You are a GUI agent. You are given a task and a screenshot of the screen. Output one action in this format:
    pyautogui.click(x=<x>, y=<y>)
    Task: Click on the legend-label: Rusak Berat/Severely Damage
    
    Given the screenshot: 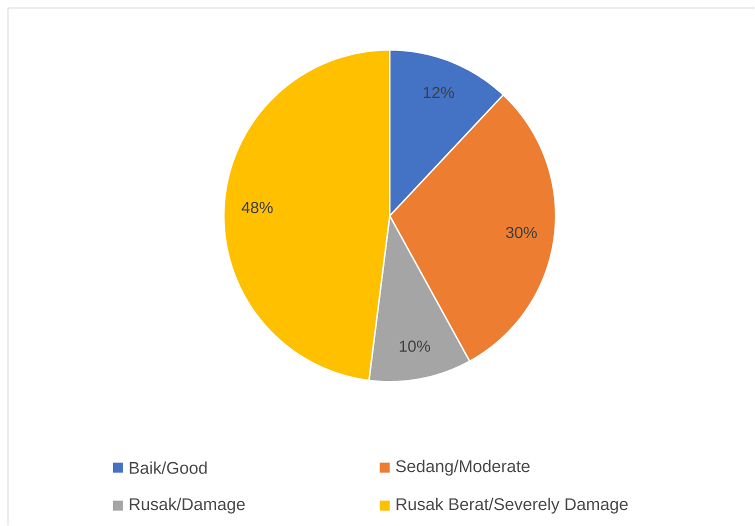 What is the action you would take?
    pyautogui.click(x=512, y=506)
    